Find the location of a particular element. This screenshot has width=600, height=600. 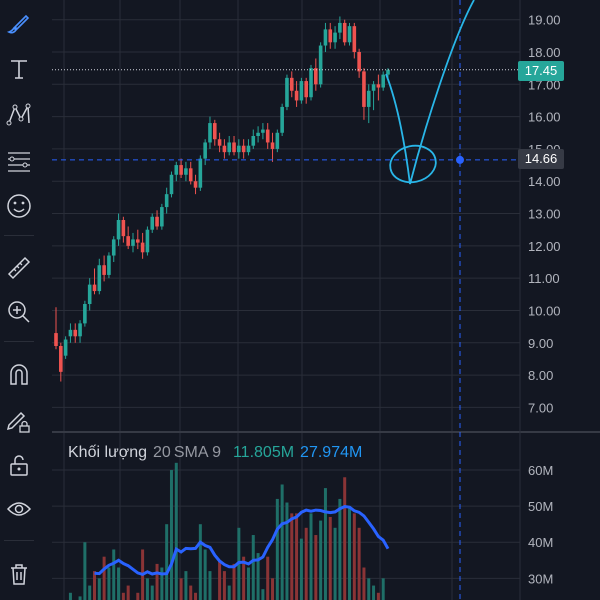

delete-tool is located at coordinates (19, 574).